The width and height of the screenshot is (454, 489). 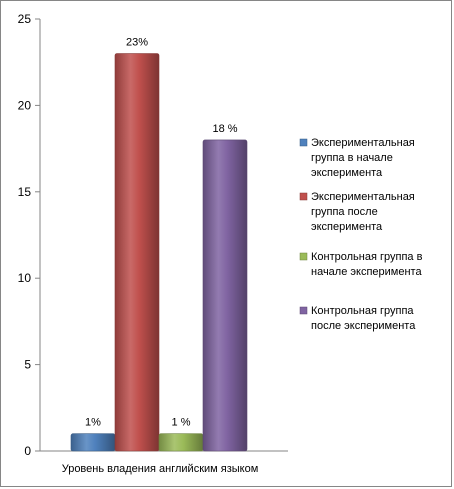 I want to click on x-category-label: Уровень владения английским языком, so click(x=160, y=469).